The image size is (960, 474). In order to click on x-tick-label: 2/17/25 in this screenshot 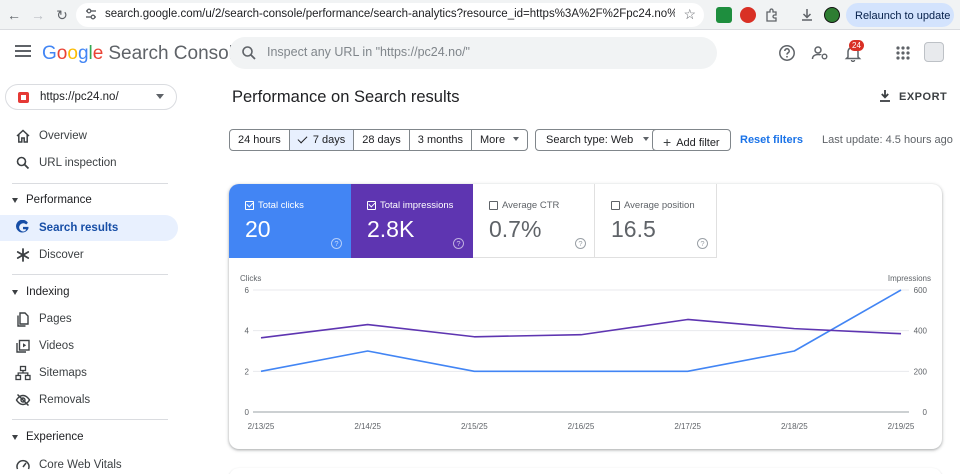, I will do `click(687, 426)`.